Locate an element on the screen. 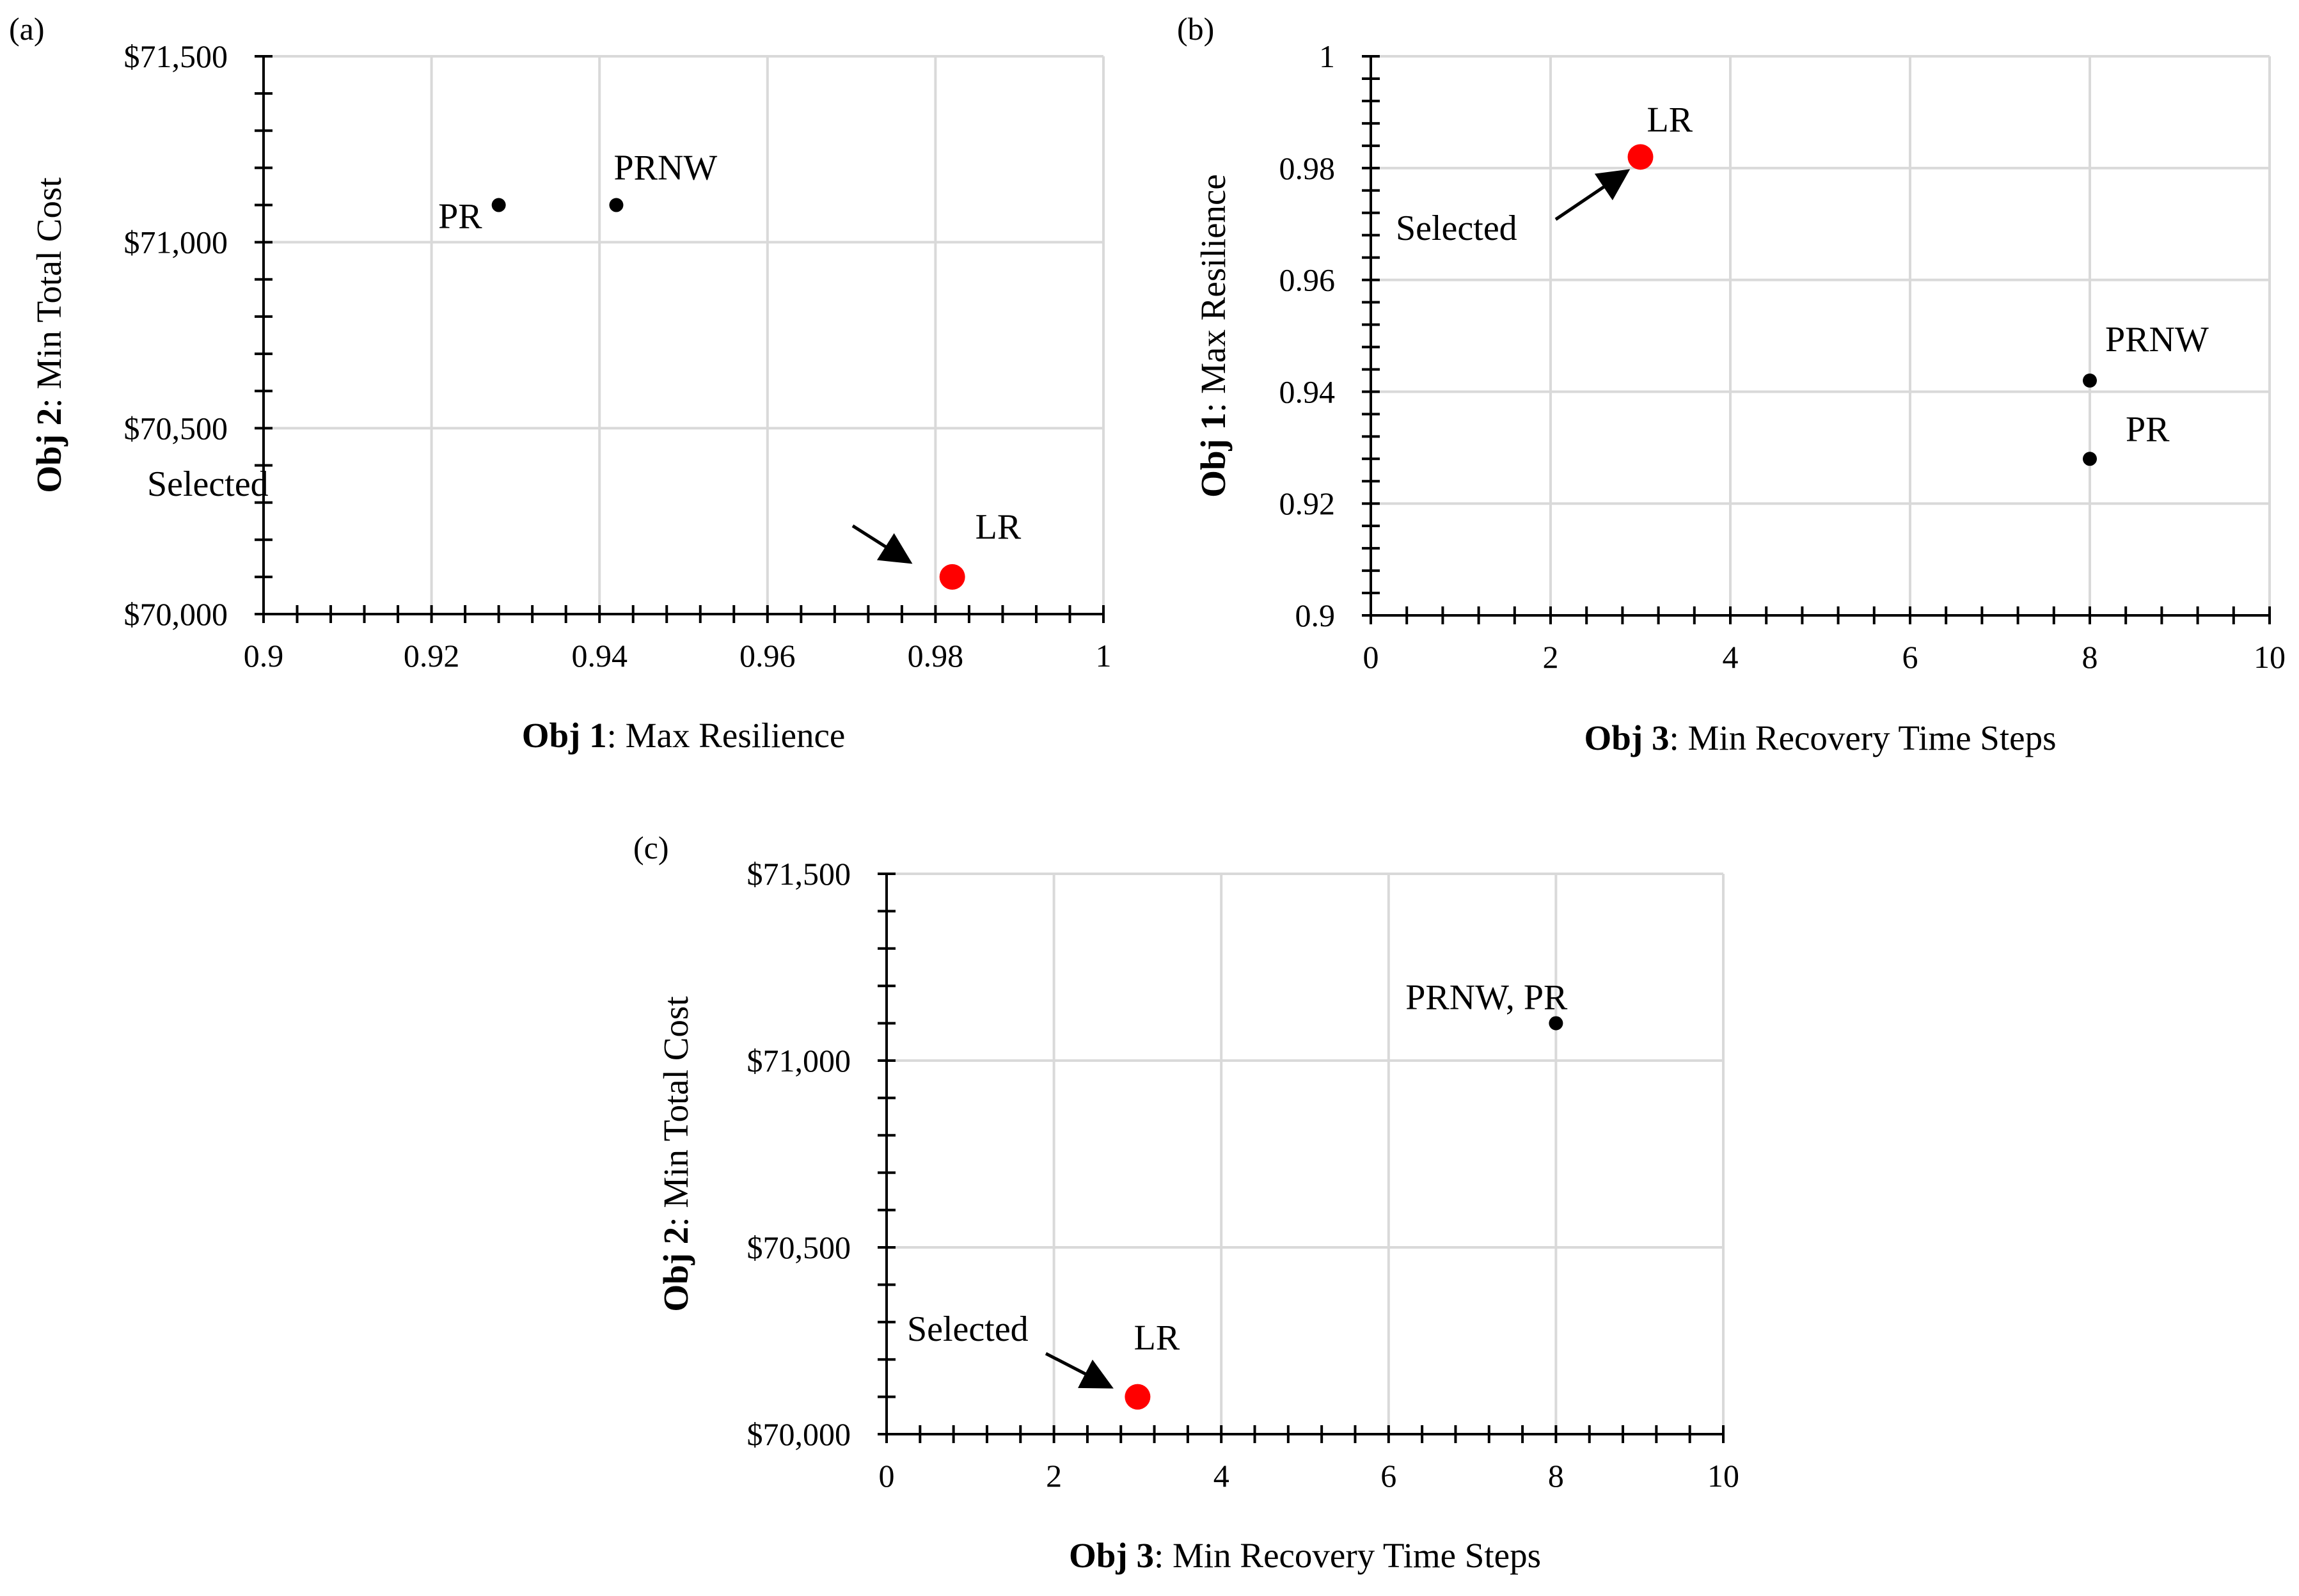 This screenshot has width=2299, height=1596. x-tick-label: 0.92 is located at coordinates (432, 656).